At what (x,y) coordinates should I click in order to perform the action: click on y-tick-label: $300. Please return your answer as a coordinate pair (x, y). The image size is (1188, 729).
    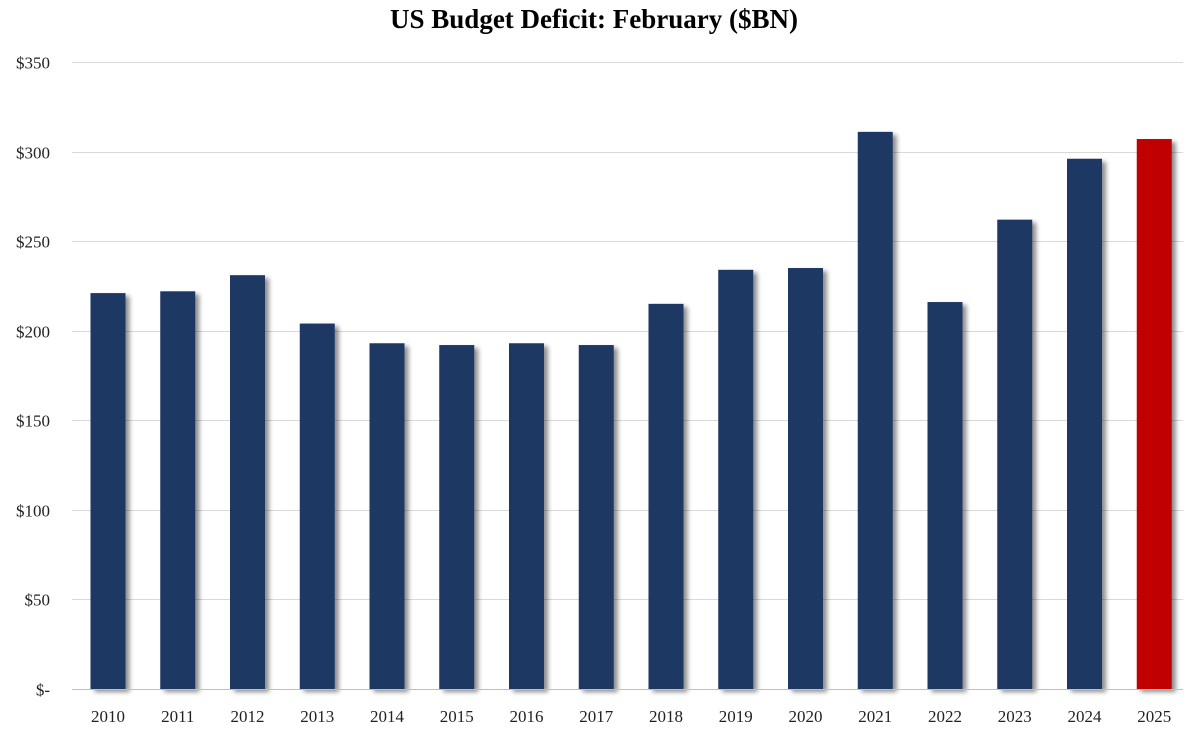
    Looking at the image, I should click on (33, 153).